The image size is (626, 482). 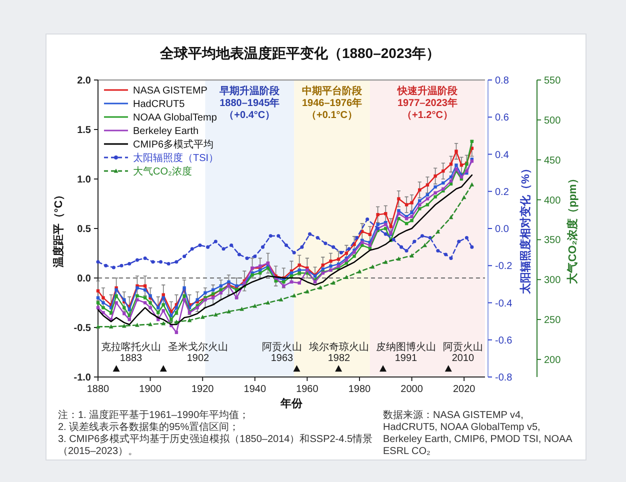 I want to click on volcano: 皮纳图博火山1991, so click(x=406, y=357).